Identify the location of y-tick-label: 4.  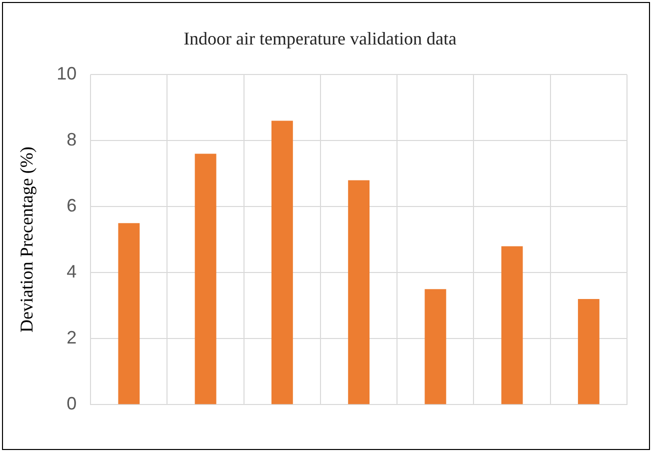
(71, 272).